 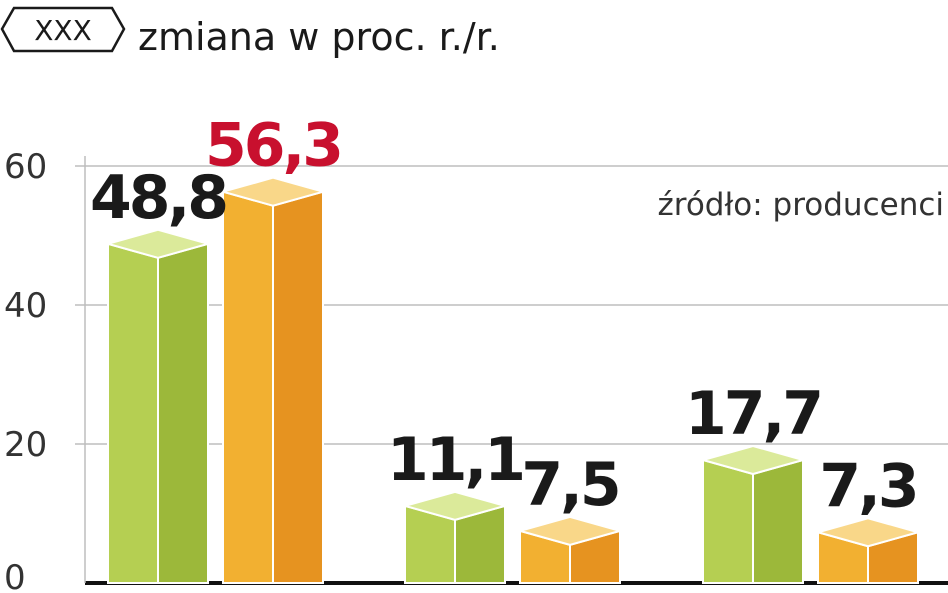 I want to click on bar-s0-g2, so click(x=753, y=514).